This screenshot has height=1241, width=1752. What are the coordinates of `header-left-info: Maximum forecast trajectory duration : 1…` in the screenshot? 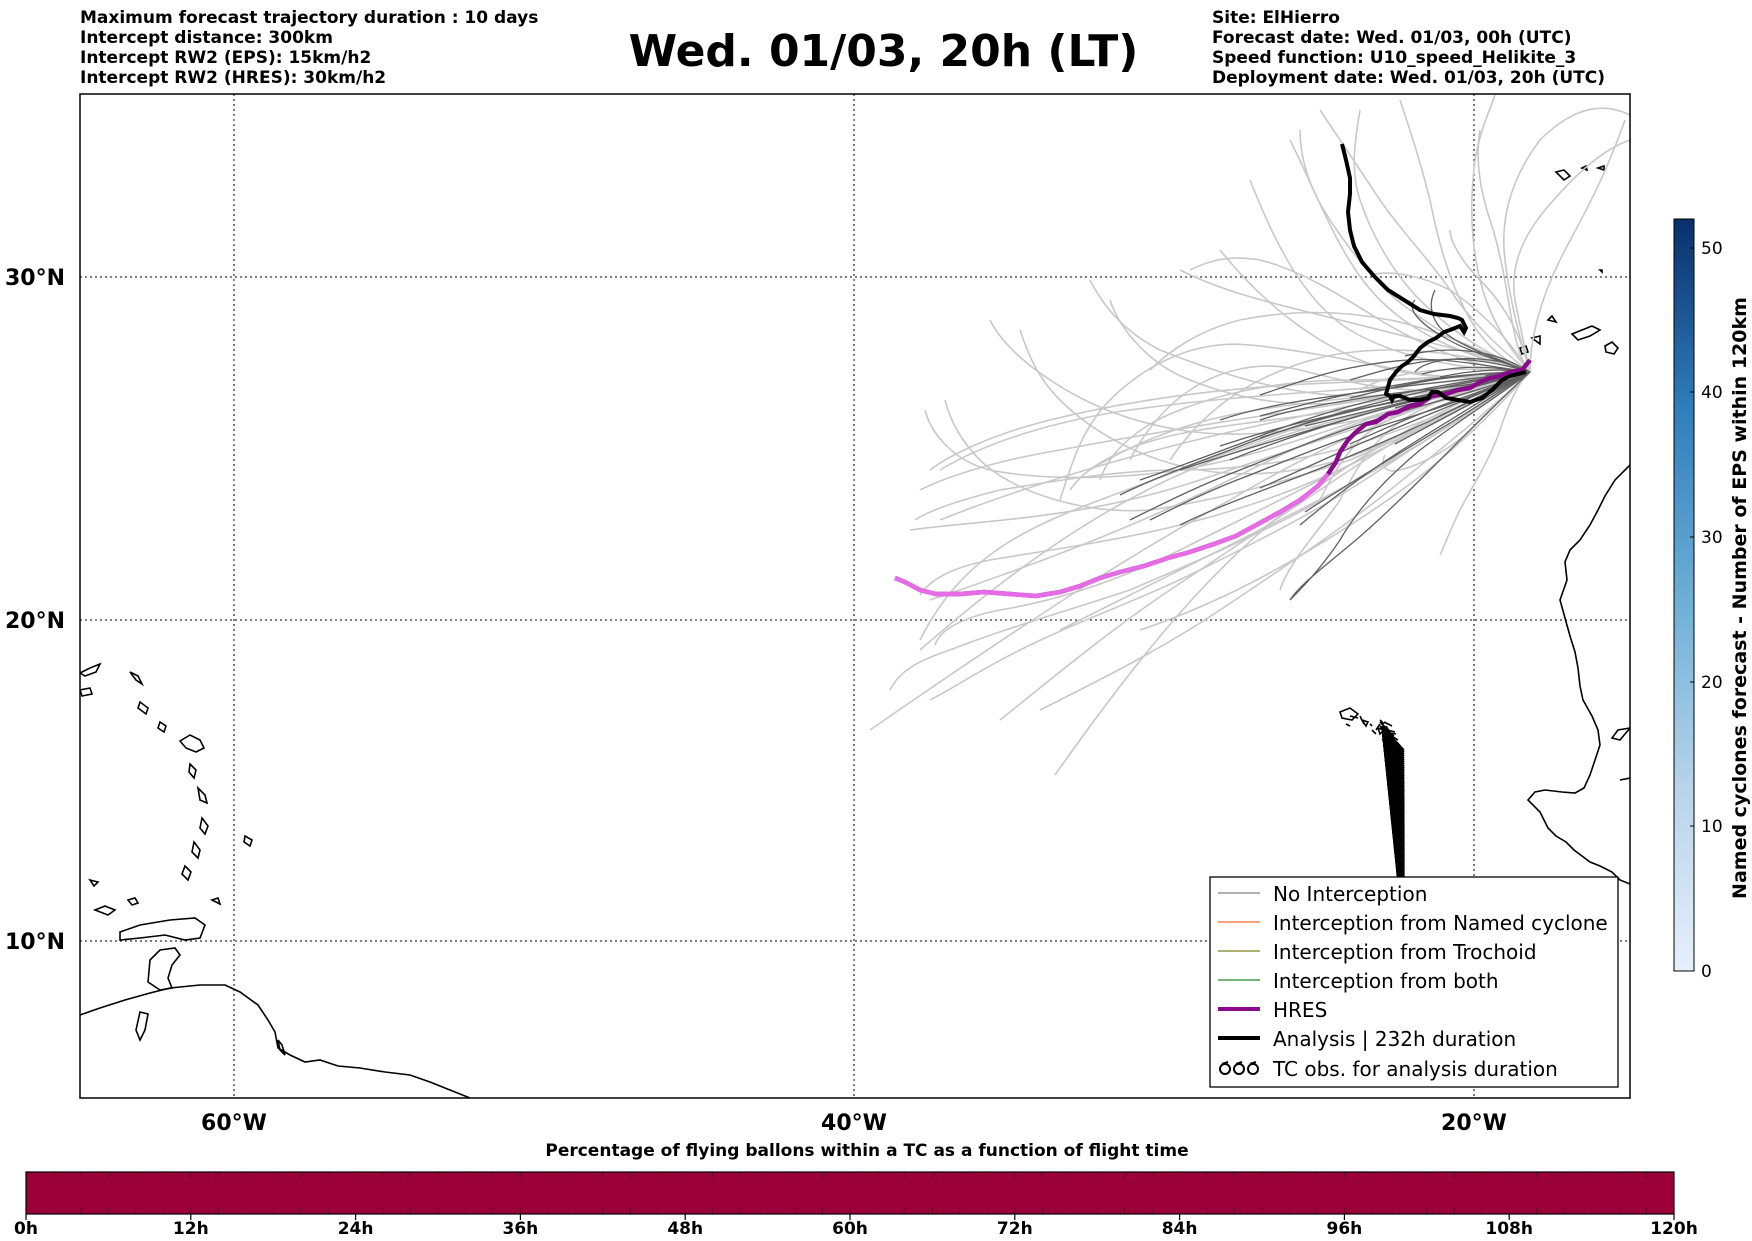 It's located at (309, 48).